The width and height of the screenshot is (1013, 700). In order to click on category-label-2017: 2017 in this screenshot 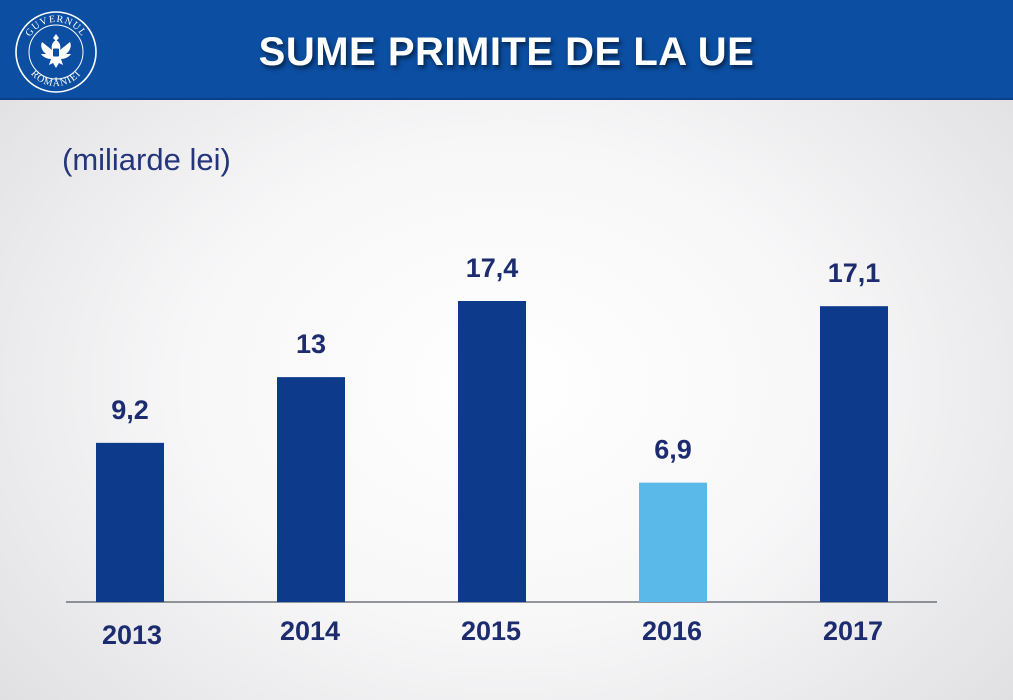, I will do `click(853, 631)`.